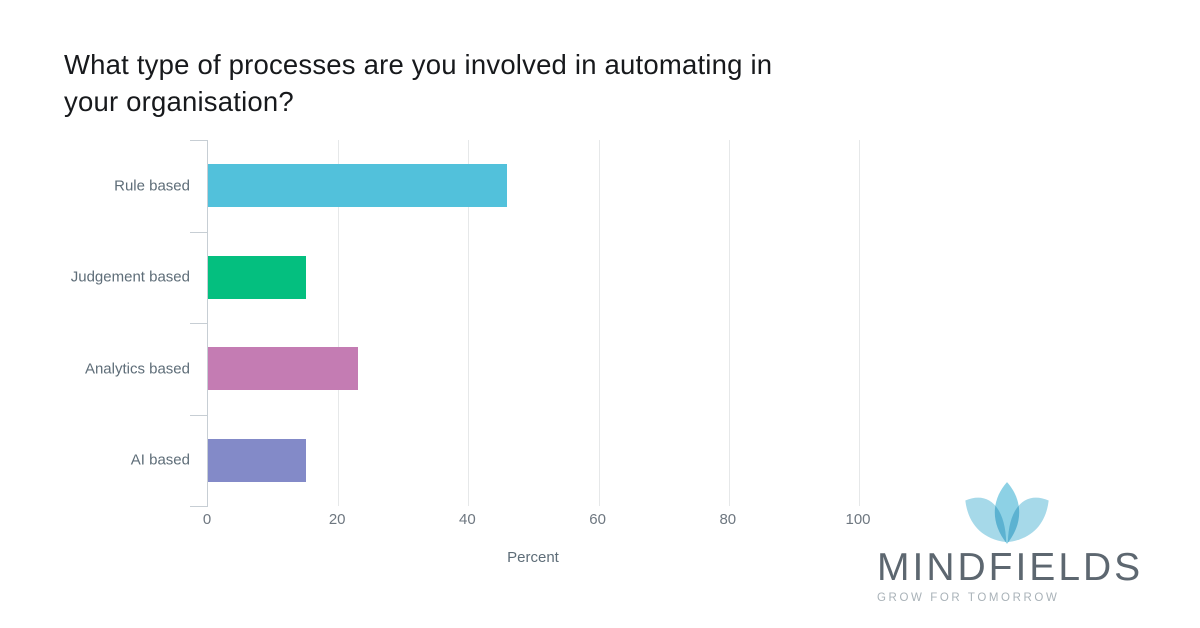  I want to click on lotus-middle-petal, so click(1007, 513).